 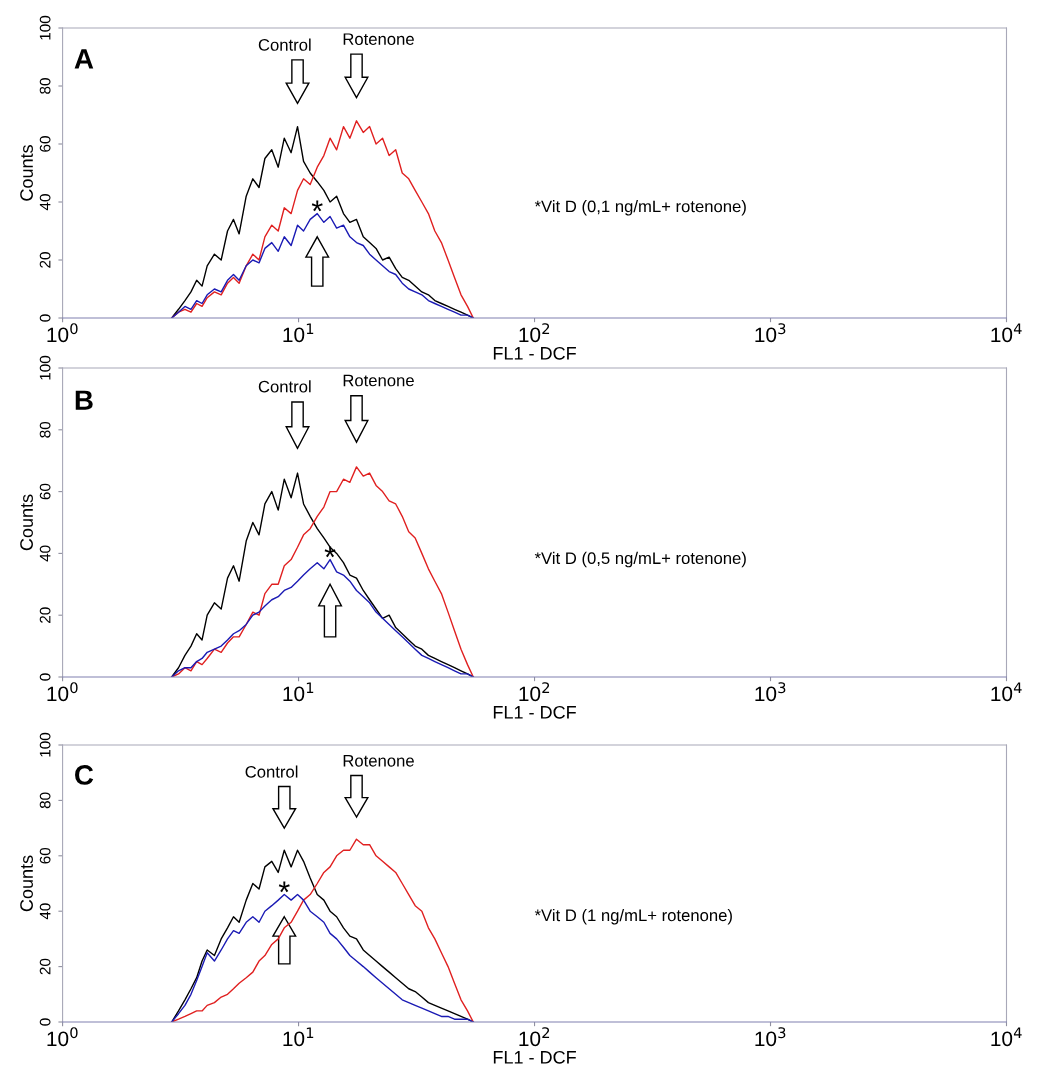 What do you see at coordinates (84, 775) in the screenshot?
I see `text: C` at bounding box center [84, 775].